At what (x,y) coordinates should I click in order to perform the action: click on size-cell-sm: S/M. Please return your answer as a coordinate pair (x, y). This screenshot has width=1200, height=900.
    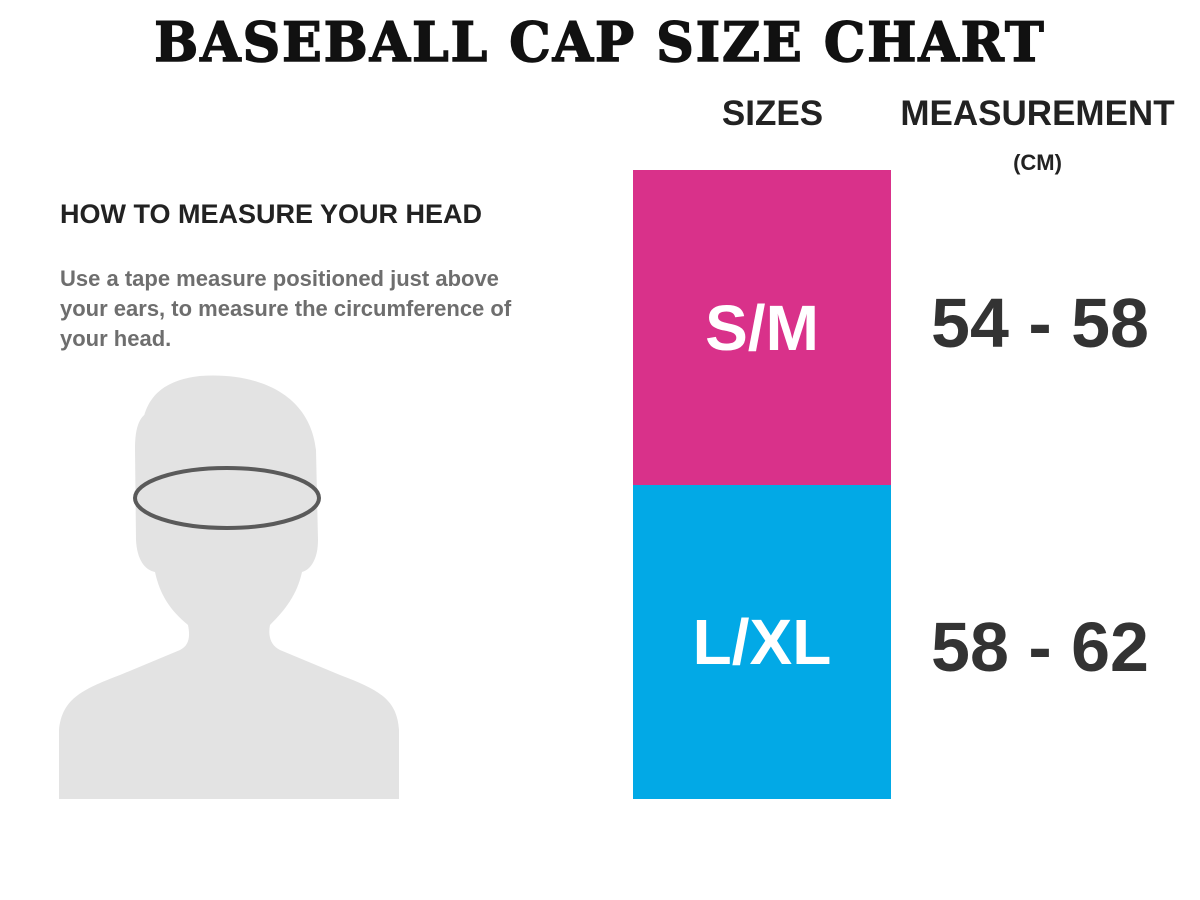
    Looking at the image, I should click on (762, 327).